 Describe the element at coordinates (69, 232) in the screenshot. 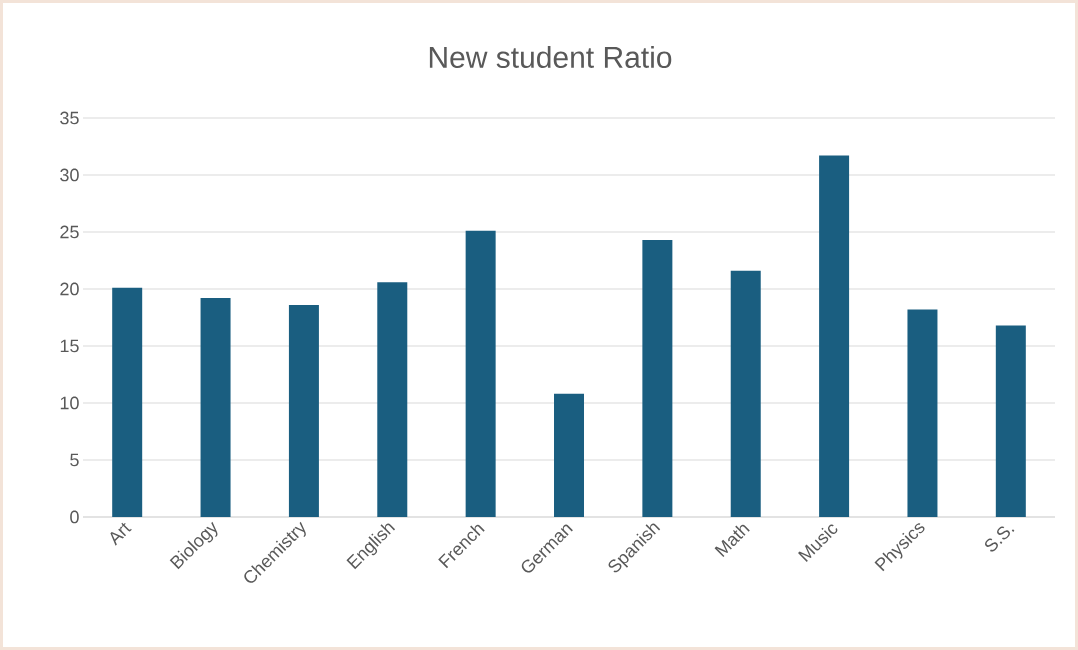

I see `y-tick-label: 25` at that location.